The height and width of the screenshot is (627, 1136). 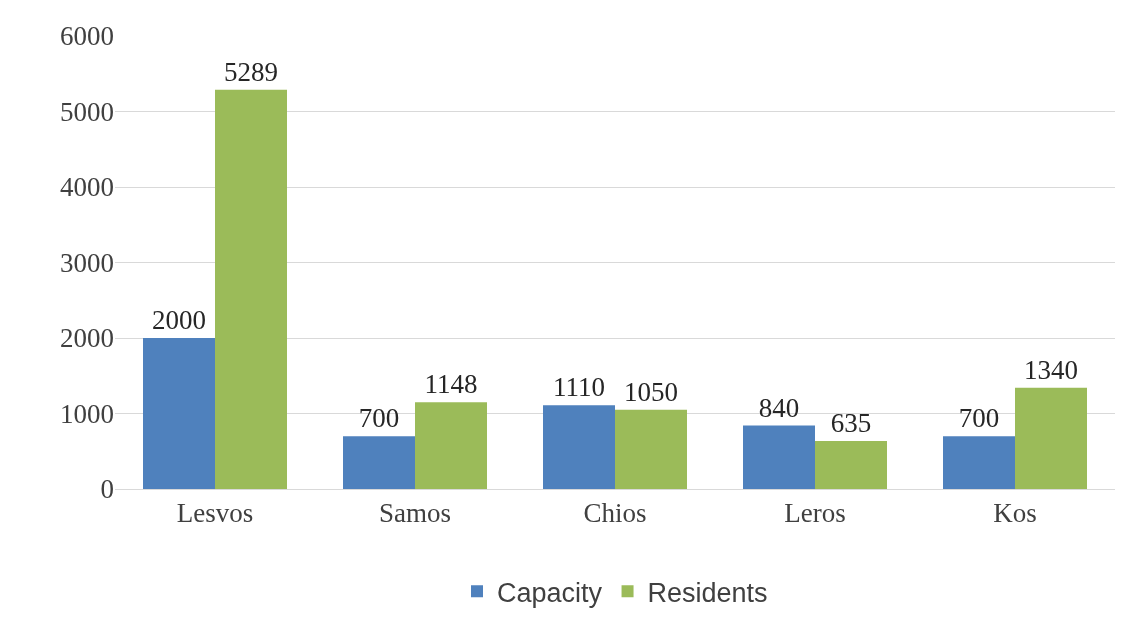 What do you see at coordinates (550, 592) in the screenshot?
I see `legend-label: Capacity` at bounding box center [550, 592].